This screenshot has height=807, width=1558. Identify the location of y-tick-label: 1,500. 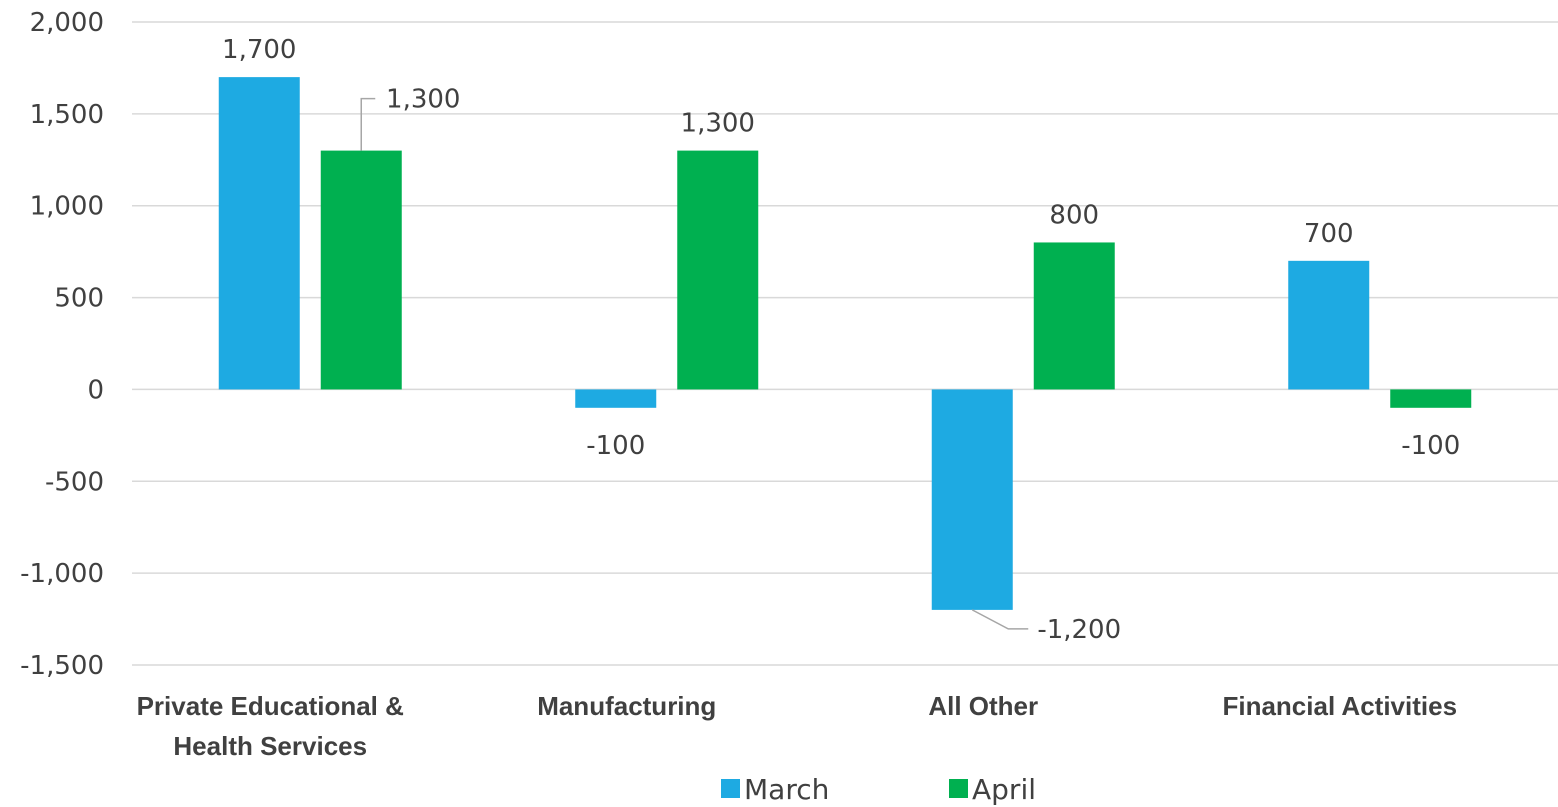
(67, 115).